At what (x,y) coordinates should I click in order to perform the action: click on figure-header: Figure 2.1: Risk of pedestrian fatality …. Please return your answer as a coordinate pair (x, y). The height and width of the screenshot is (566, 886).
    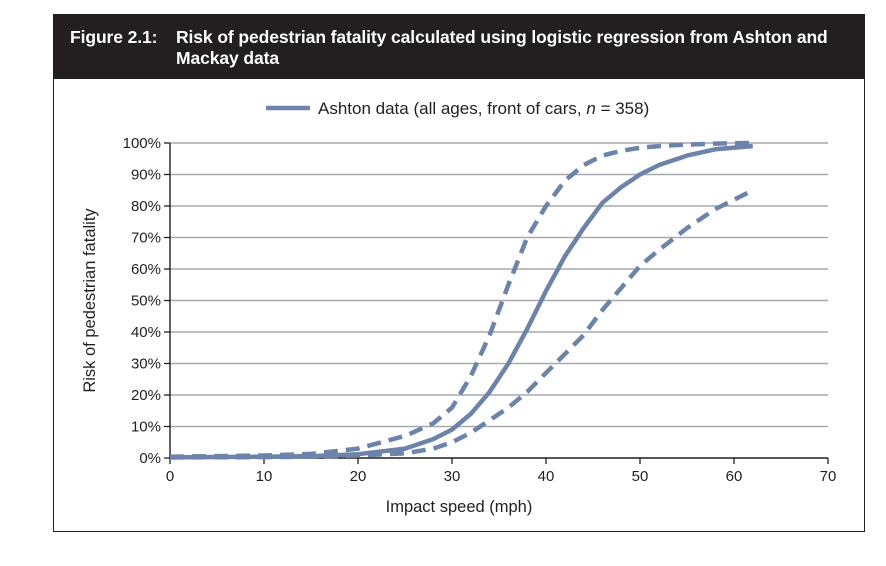
    Looking at the image, I should click on (459, 47).